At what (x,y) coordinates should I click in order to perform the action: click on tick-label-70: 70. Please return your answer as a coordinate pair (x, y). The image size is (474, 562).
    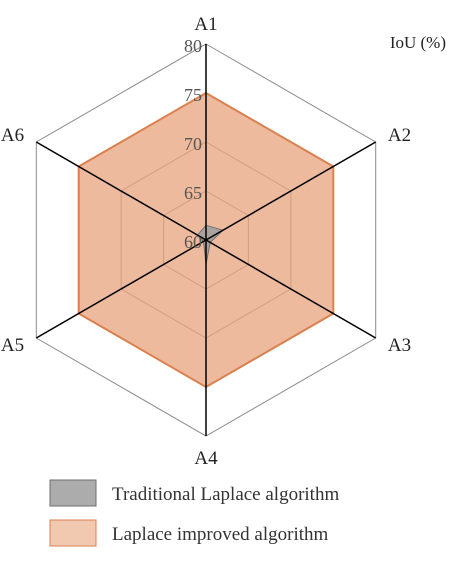
    Looking at the image, I should click on (193, 144).